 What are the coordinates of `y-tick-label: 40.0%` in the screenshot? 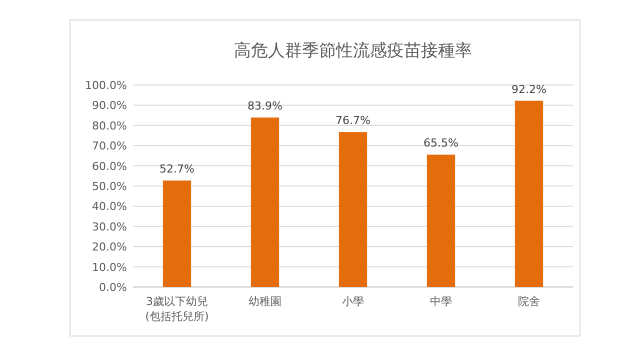 It's located at (109, 207).